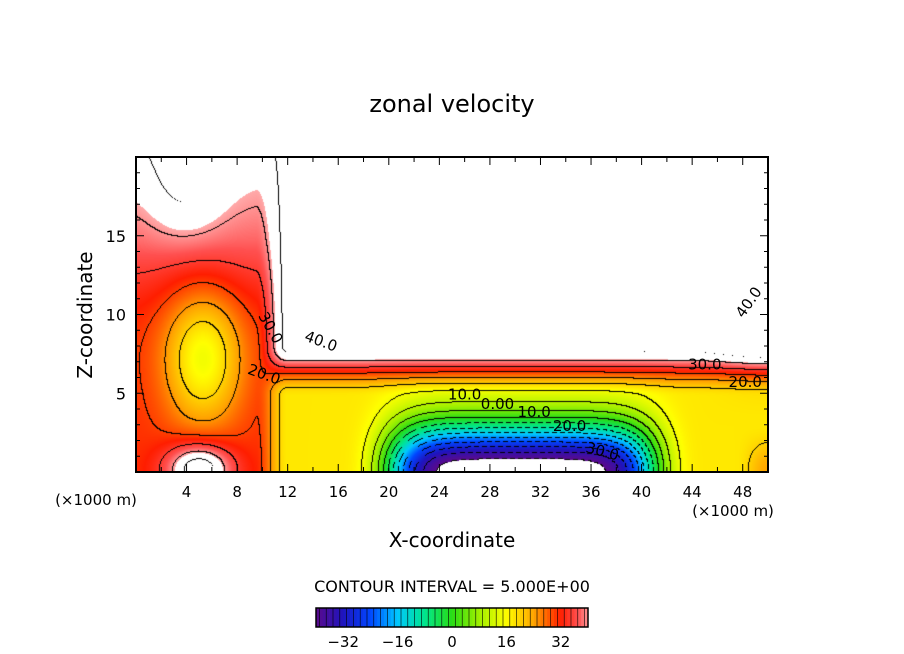 The height and width of the screenshot is (654, 904). Describe the element at coordinates (692, 492) in the screenshot. I see `x-tick-label: 44` at that location.